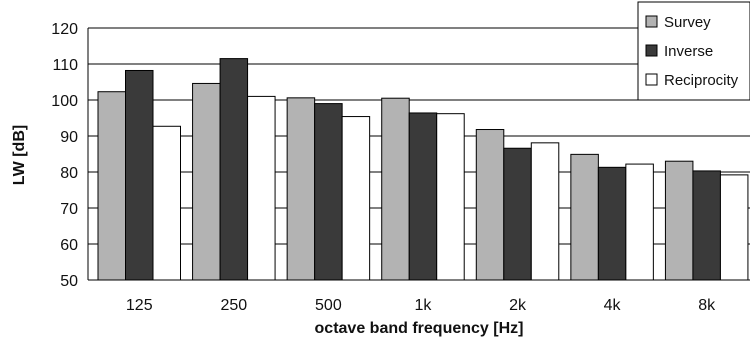 This screenshot has height=340, width=750. What do you see at coordinates (679, 220) in the screenshot?
I see `bar-survey-8k` at bounding box center [679, 220].